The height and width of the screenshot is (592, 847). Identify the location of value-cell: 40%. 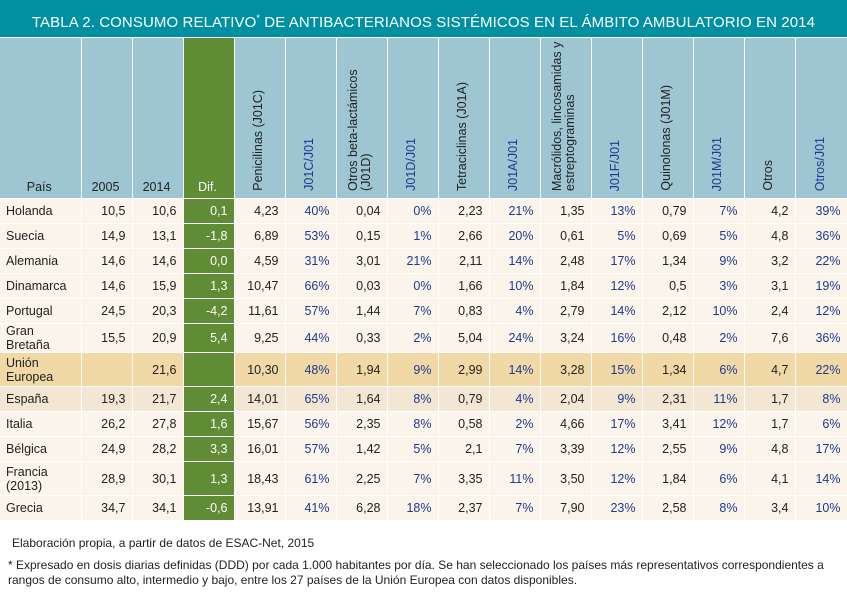
(311, 211).